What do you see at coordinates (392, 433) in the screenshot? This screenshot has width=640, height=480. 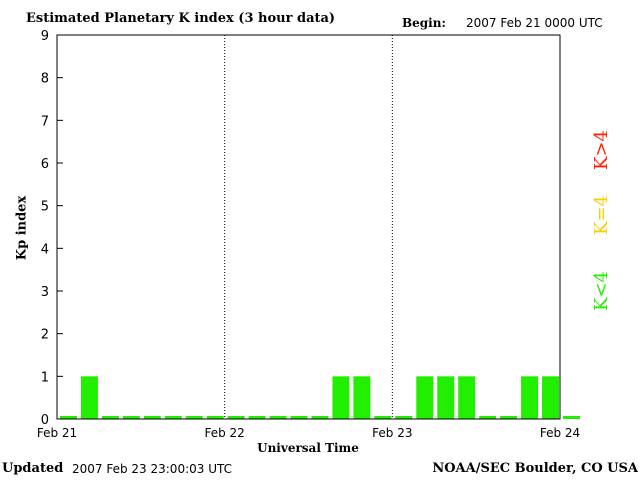 I see `x-tick-label: Feb 23` at bounding box center [392, 433].